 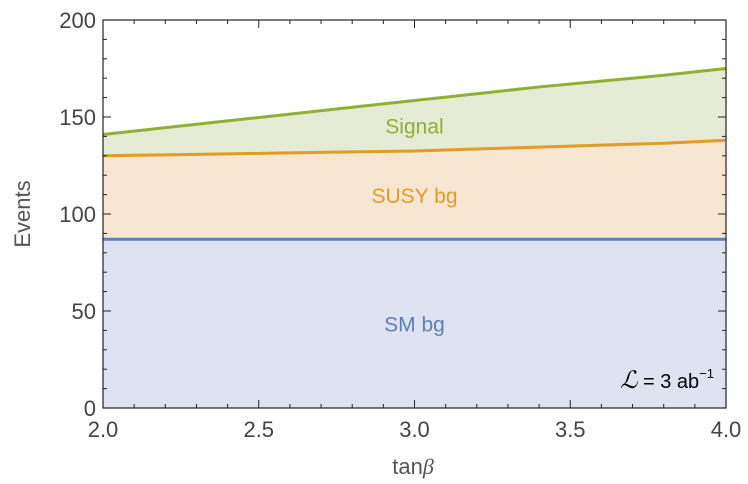 I want to click on x-tick-label: 4.0, so click(x=726, y=429).